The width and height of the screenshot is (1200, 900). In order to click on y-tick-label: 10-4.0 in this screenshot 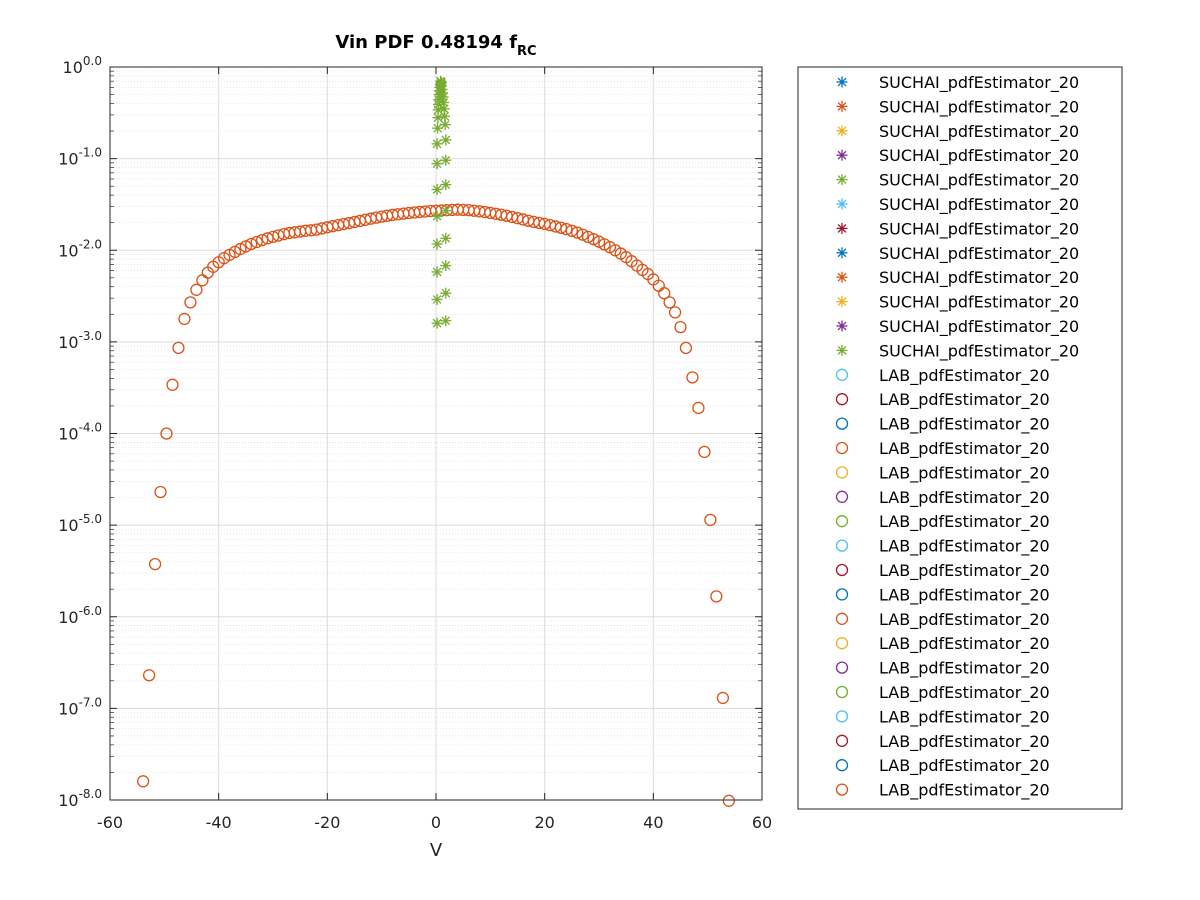, I will do `click(80, 432)`.